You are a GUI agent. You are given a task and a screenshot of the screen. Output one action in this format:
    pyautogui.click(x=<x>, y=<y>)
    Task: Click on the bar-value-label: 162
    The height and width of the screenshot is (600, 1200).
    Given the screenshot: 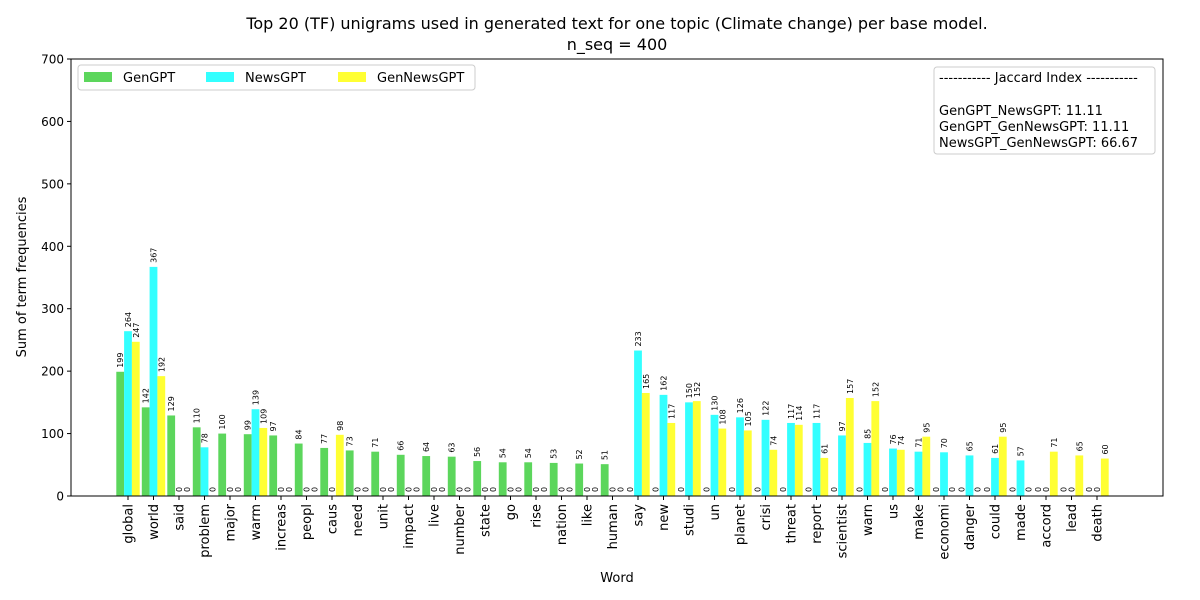 What is the action you would take?
    pyautogui.click(x=664, y=383)
    